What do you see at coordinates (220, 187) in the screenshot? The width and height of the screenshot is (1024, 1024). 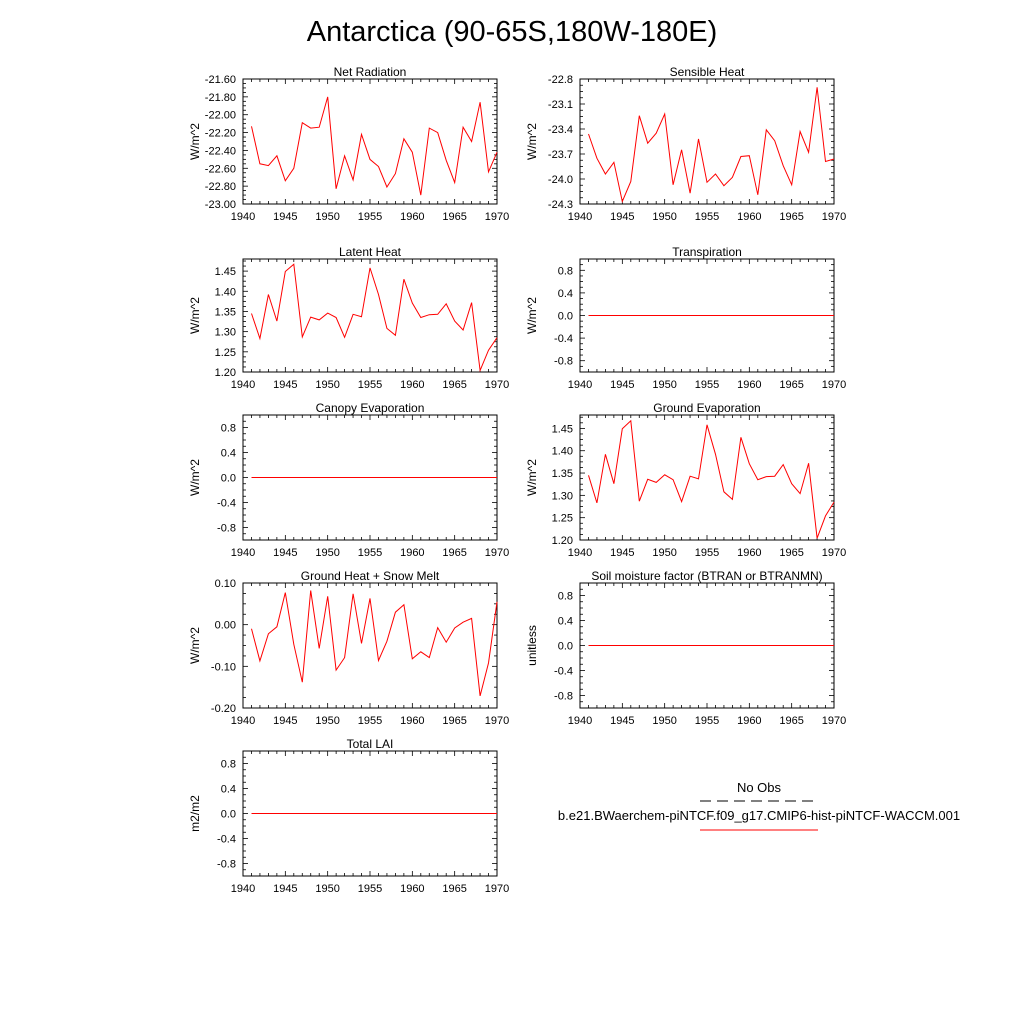 I see `y-tick-label: -22.80` at bounding box center [220, 187].